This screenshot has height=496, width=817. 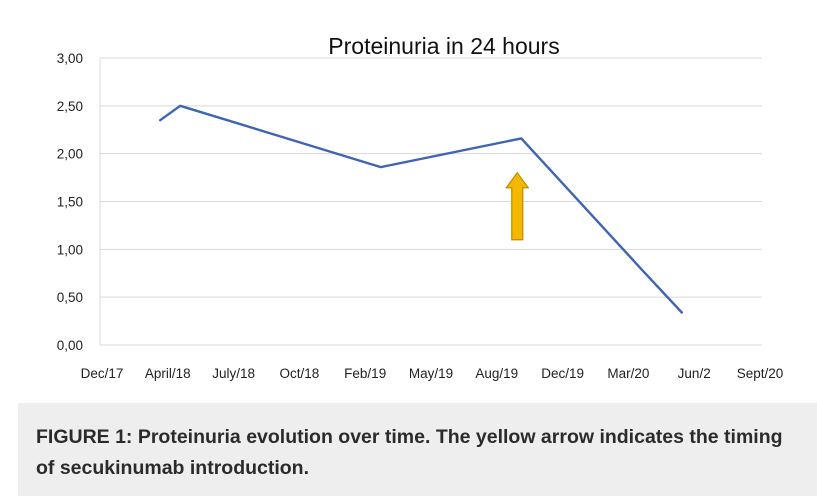 What do you see at coordinates (300, 373) in the screenshot?
I see `x-tick-label: Oct/18` at bounding box center [300, 373].